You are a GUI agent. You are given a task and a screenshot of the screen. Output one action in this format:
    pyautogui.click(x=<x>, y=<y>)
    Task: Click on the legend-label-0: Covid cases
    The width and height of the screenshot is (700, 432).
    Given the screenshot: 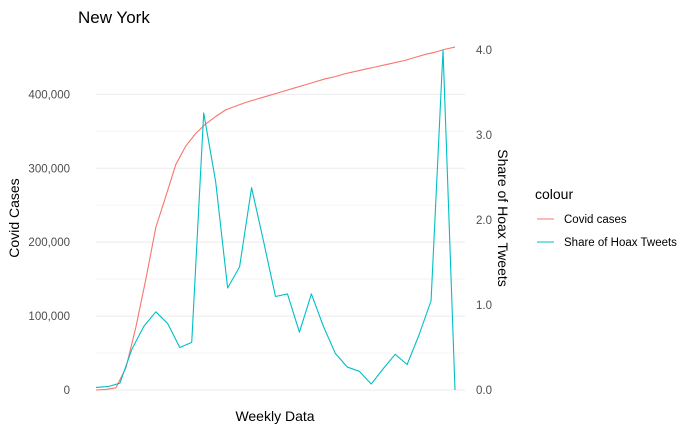 What is the action you would take?
    pyautogui.click(x=595, y=220)
    